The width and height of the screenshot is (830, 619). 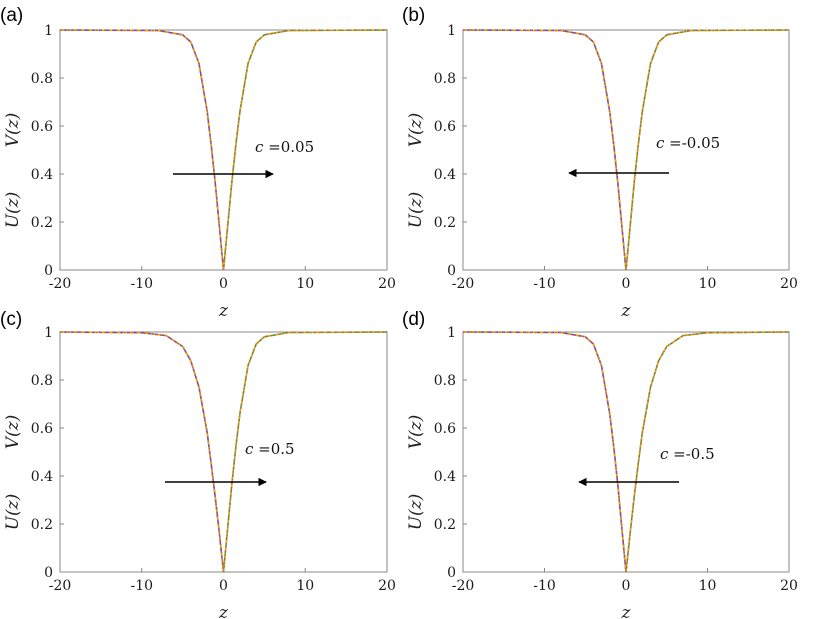 I want to click on panel-label: (b), so click(x=413, y=15).